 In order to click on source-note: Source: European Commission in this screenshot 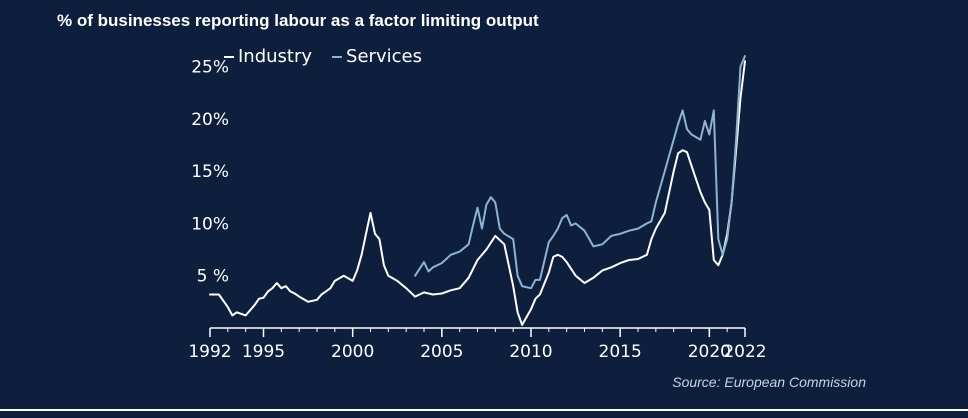, I will do `click(769, 382)`.